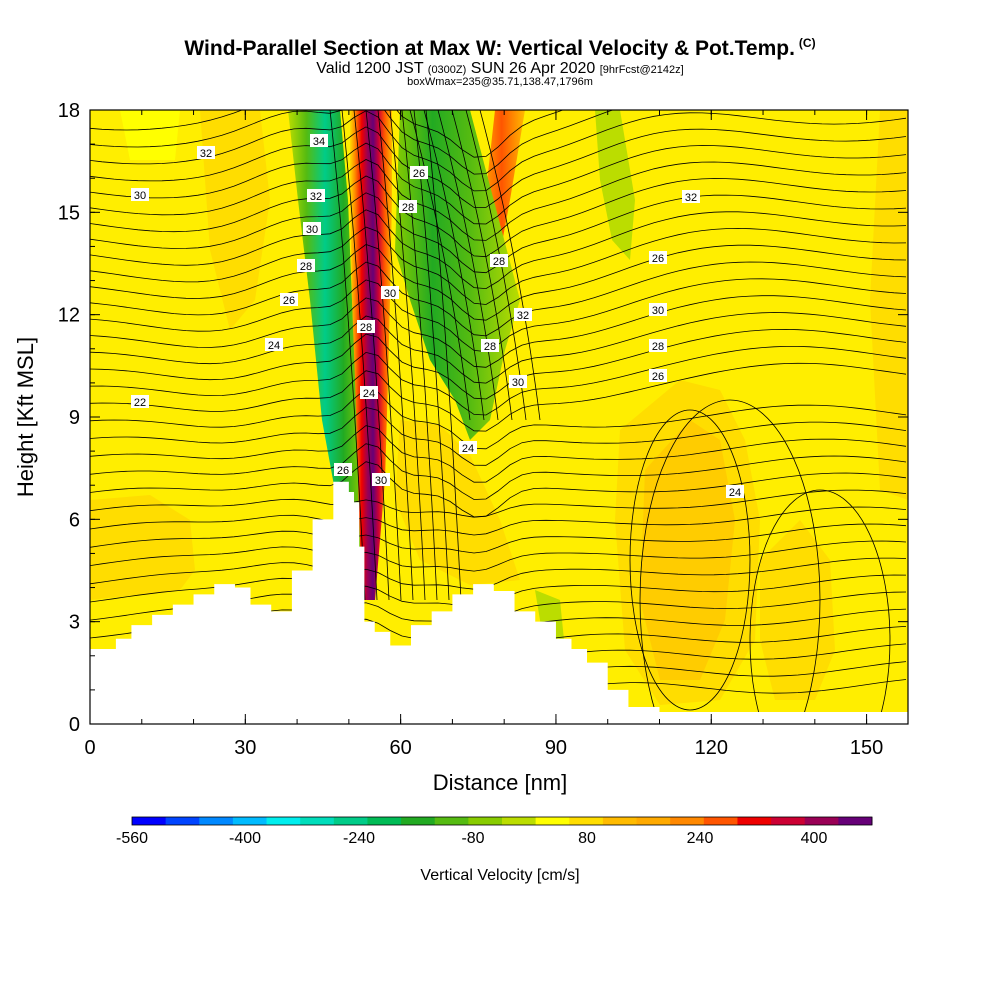 The height and width of the screenshot is (1000, 1000). What do you see at coordinates (25, 417) in the screenshot?
I see `y-axis-label: Height [Kft MSL]` at bounding box center [25, 417].